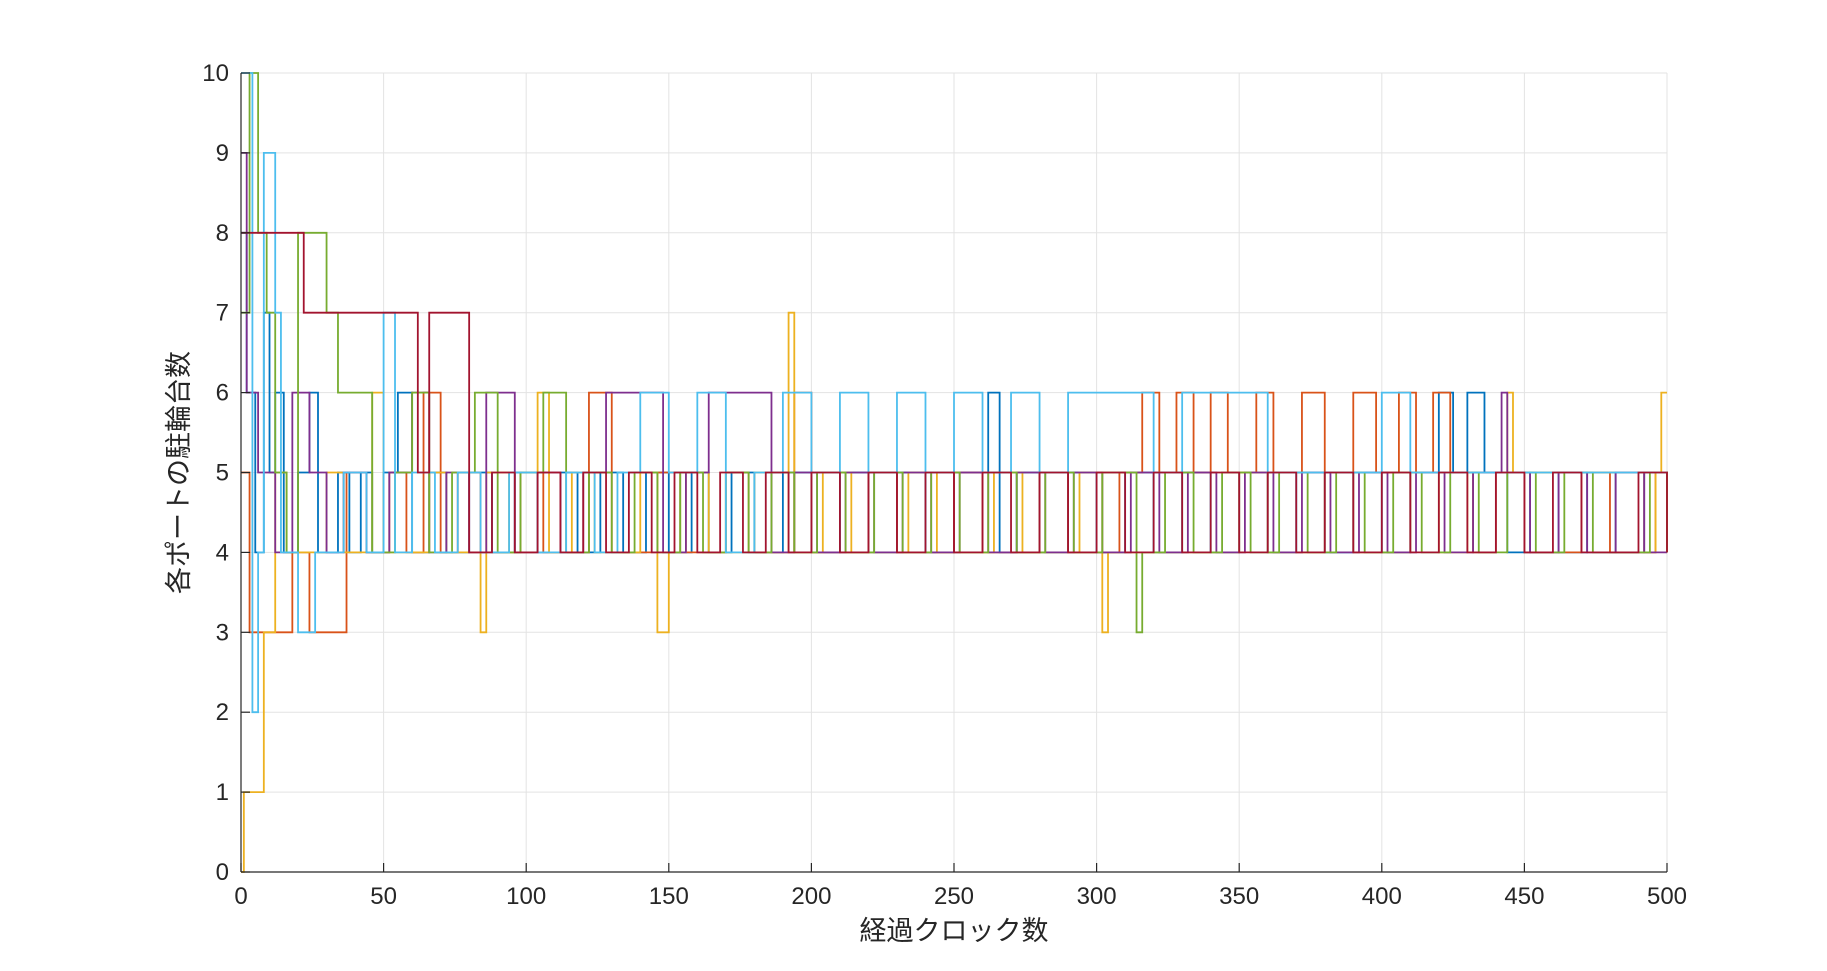 The height and width of the screenshot is (971, 1827). Describe the element at coordinates (222, 473) in the screenshot. I see `y-tick-label: 5` at that location.